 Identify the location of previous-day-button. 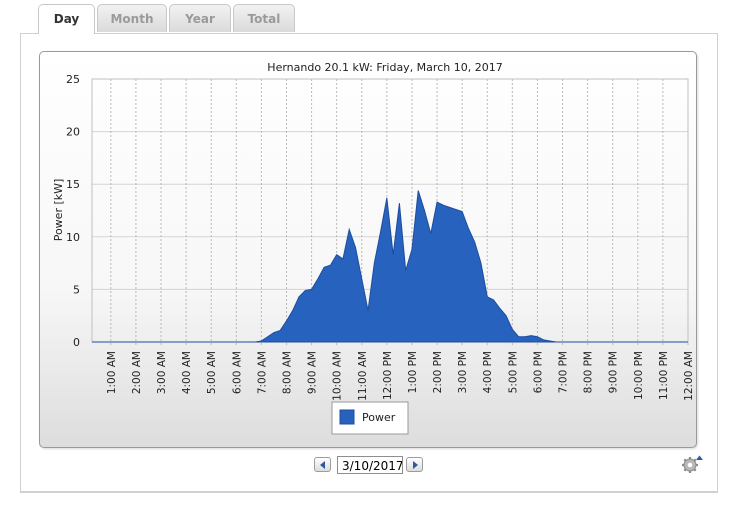
(322, 464).